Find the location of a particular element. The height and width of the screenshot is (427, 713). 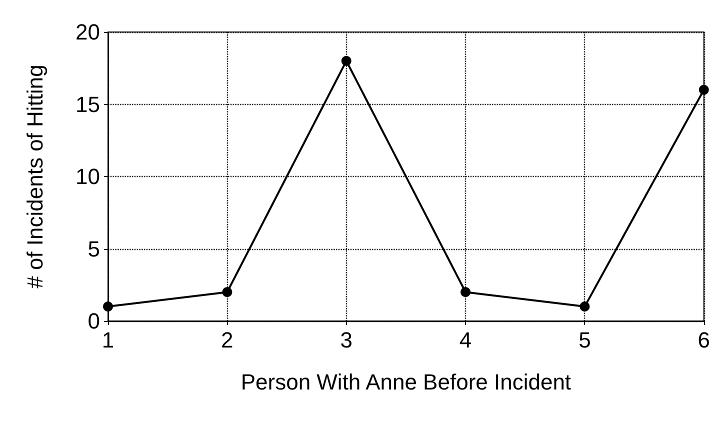

x-tick-label: 6 is located at coordinates (704, 340).